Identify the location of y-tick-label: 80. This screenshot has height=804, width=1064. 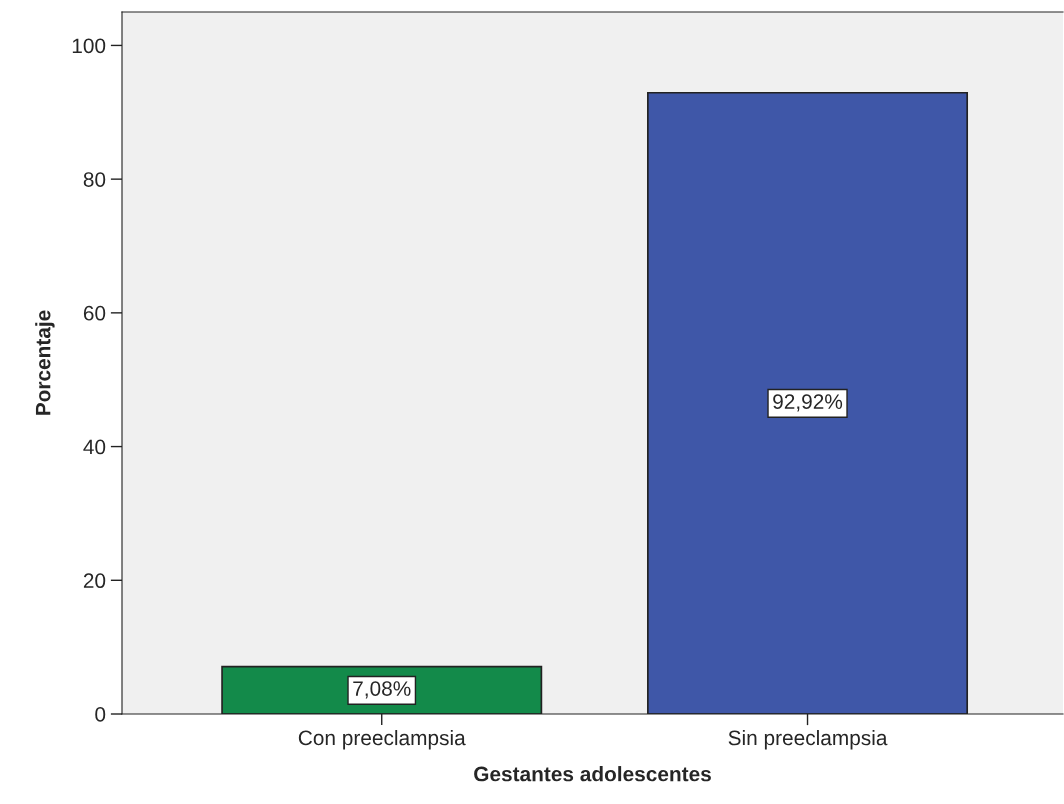
(94, 179).